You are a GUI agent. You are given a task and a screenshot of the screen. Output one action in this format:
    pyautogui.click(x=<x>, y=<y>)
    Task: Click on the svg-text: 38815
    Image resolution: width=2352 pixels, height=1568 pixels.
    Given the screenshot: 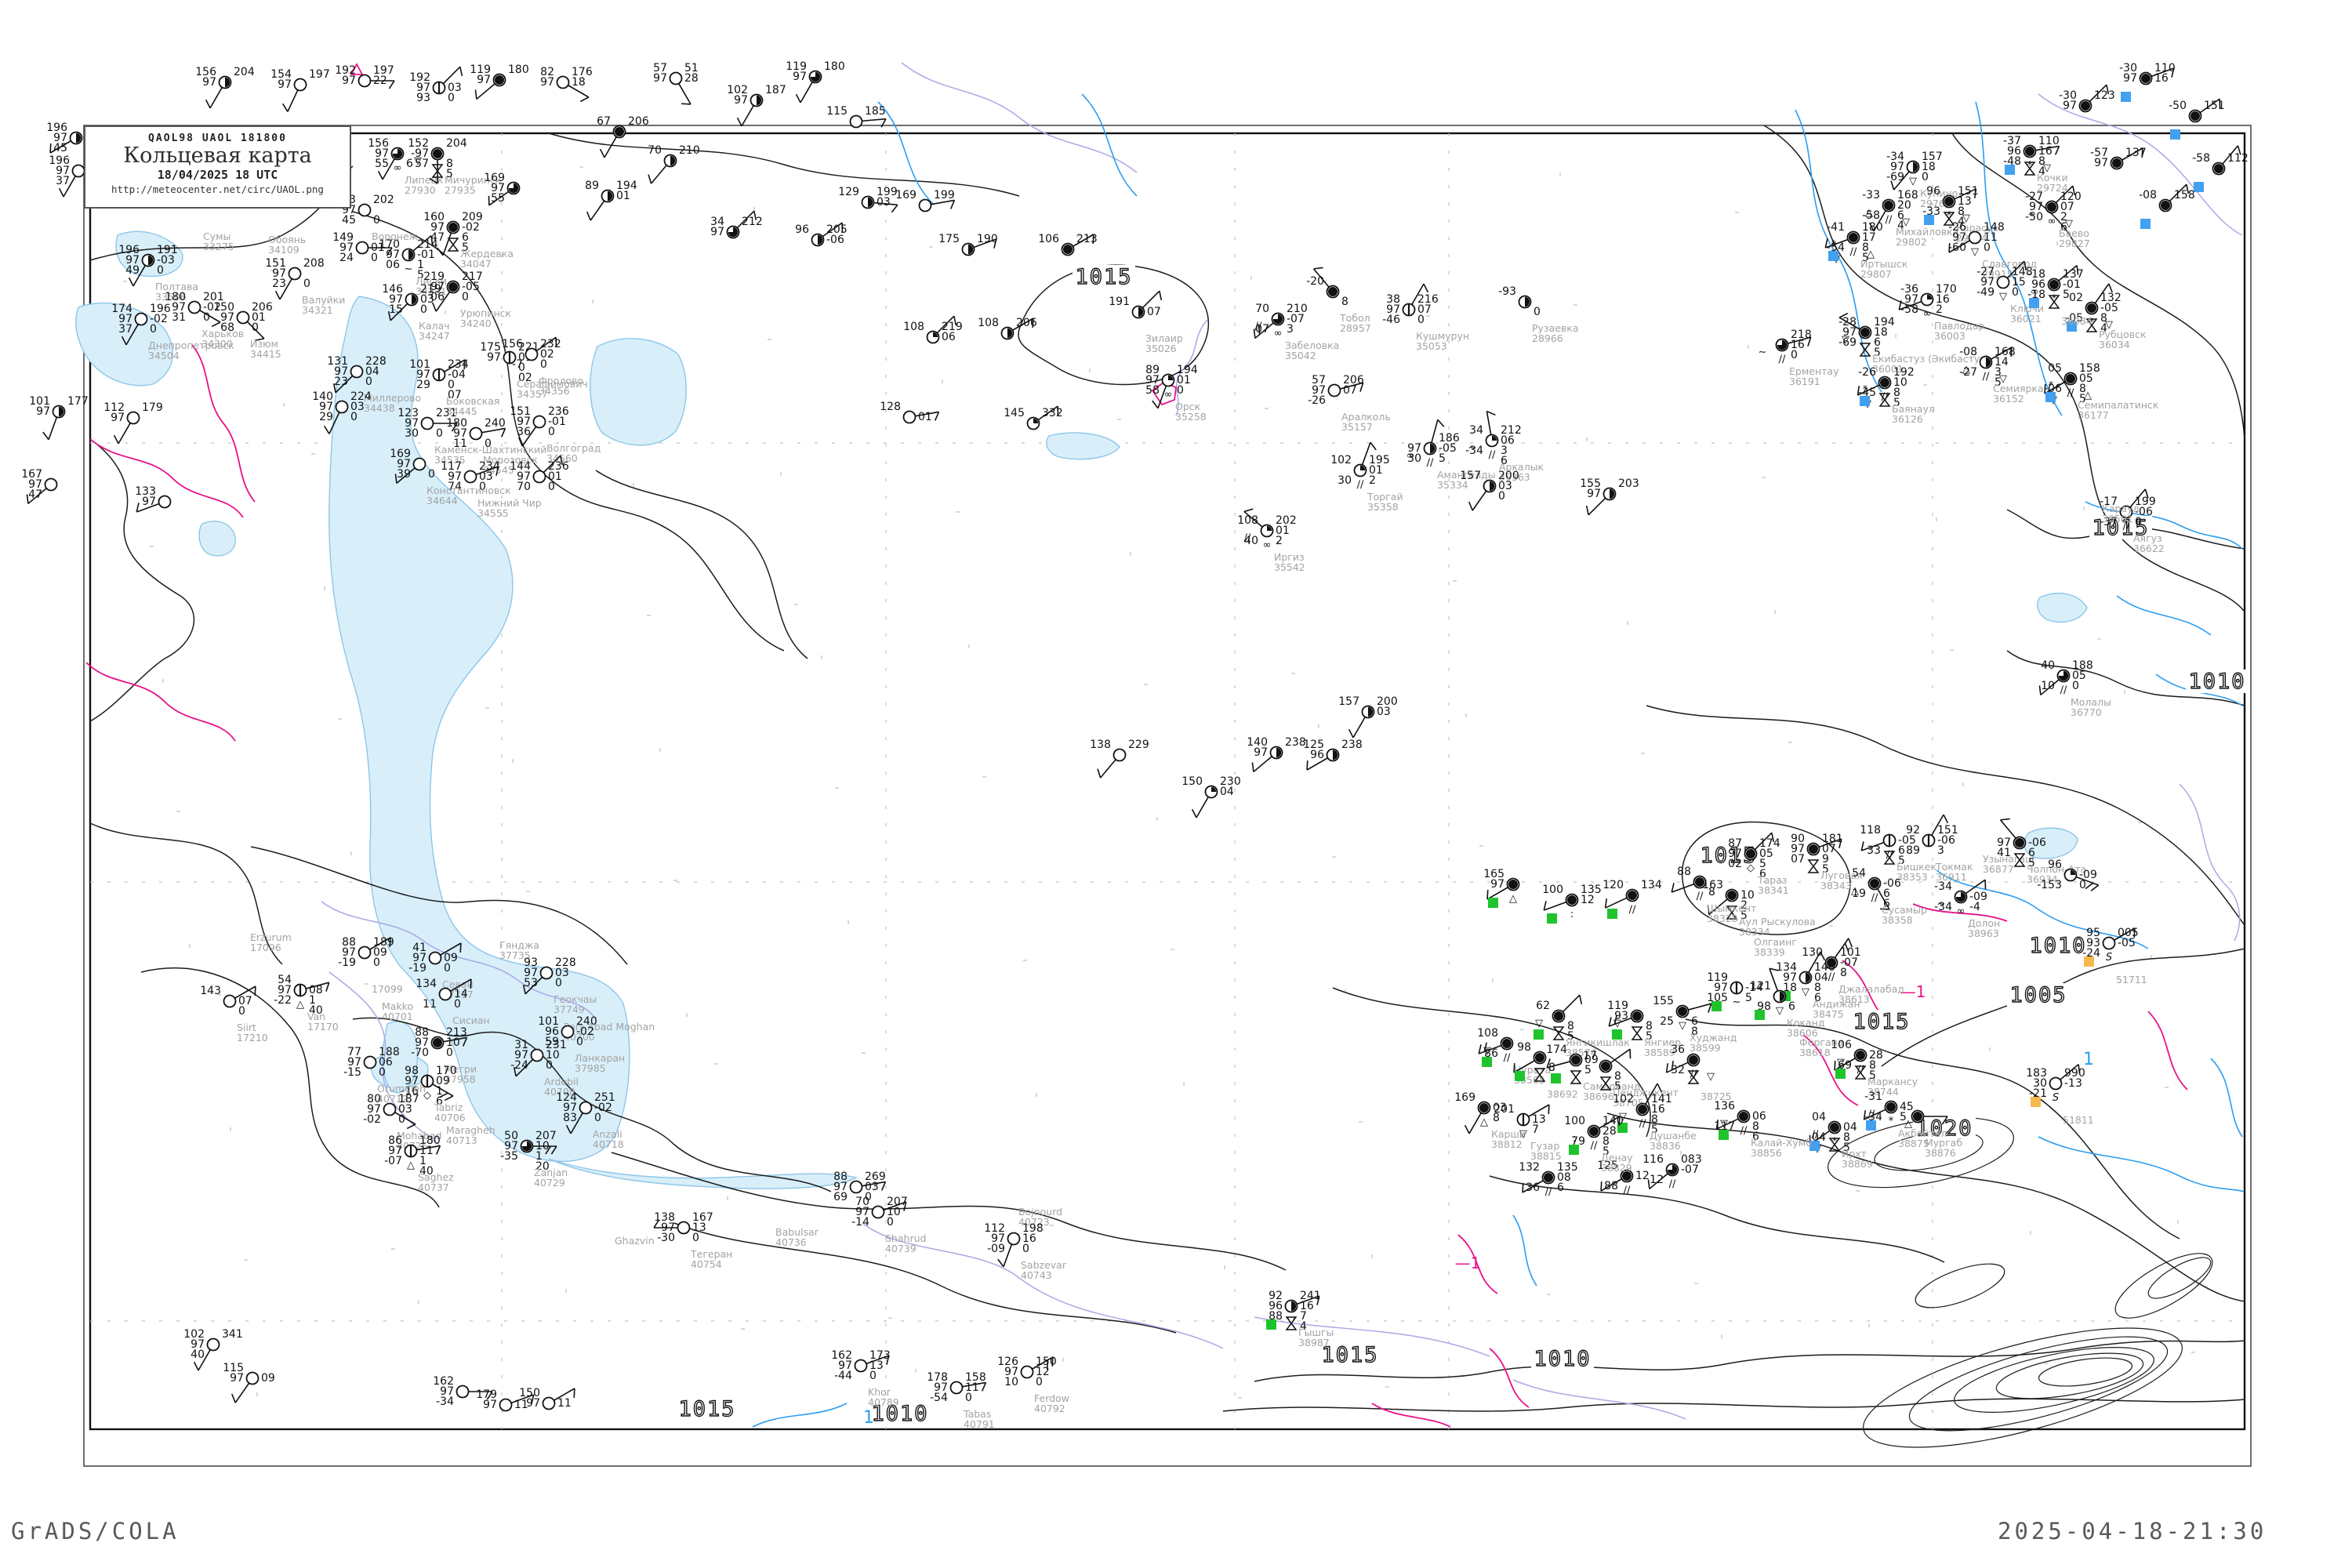 What is the action you would take?
    pyautogui.click(x=1546, y=1156)
    